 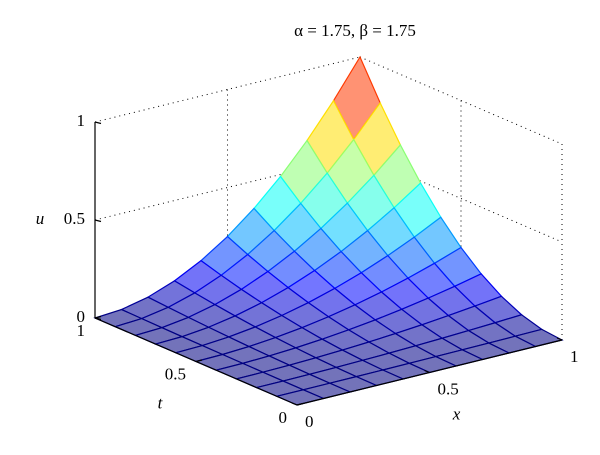 I want to click on chart-title: α = 1.75, β = 1.75, so click(x=355, y=30).